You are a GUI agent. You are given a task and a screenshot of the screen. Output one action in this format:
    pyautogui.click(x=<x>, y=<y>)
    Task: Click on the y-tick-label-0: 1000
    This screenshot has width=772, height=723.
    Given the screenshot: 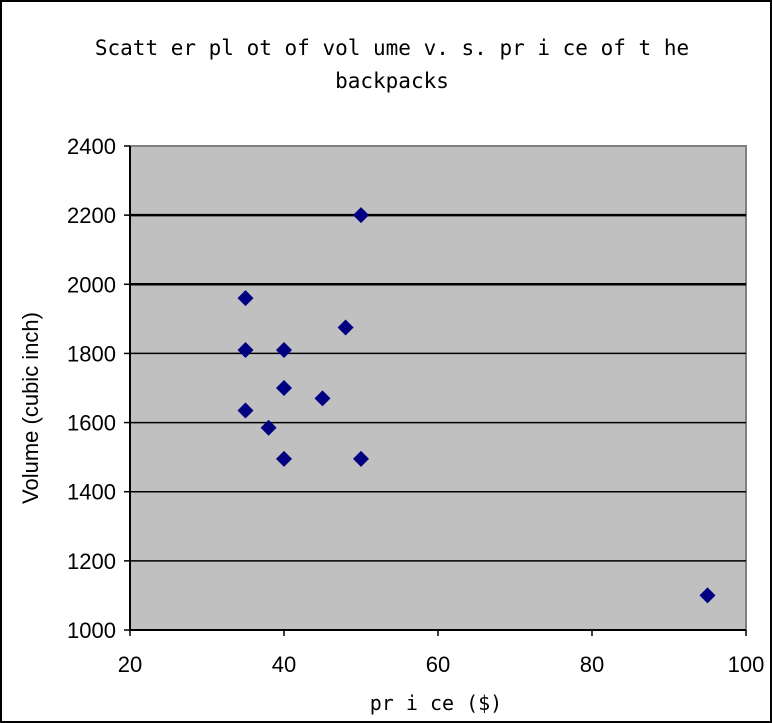 What is the action you would take?
    pyautogui.click(x=91, y=630)
    